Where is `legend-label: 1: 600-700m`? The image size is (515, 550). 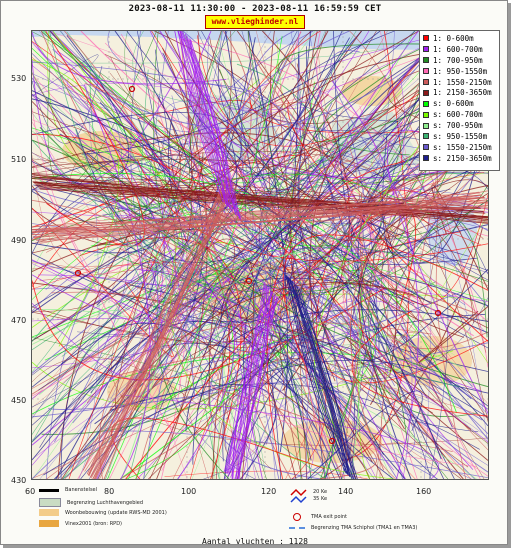 legend-label: 1: 600-700m is located at coordinates (458, 49).